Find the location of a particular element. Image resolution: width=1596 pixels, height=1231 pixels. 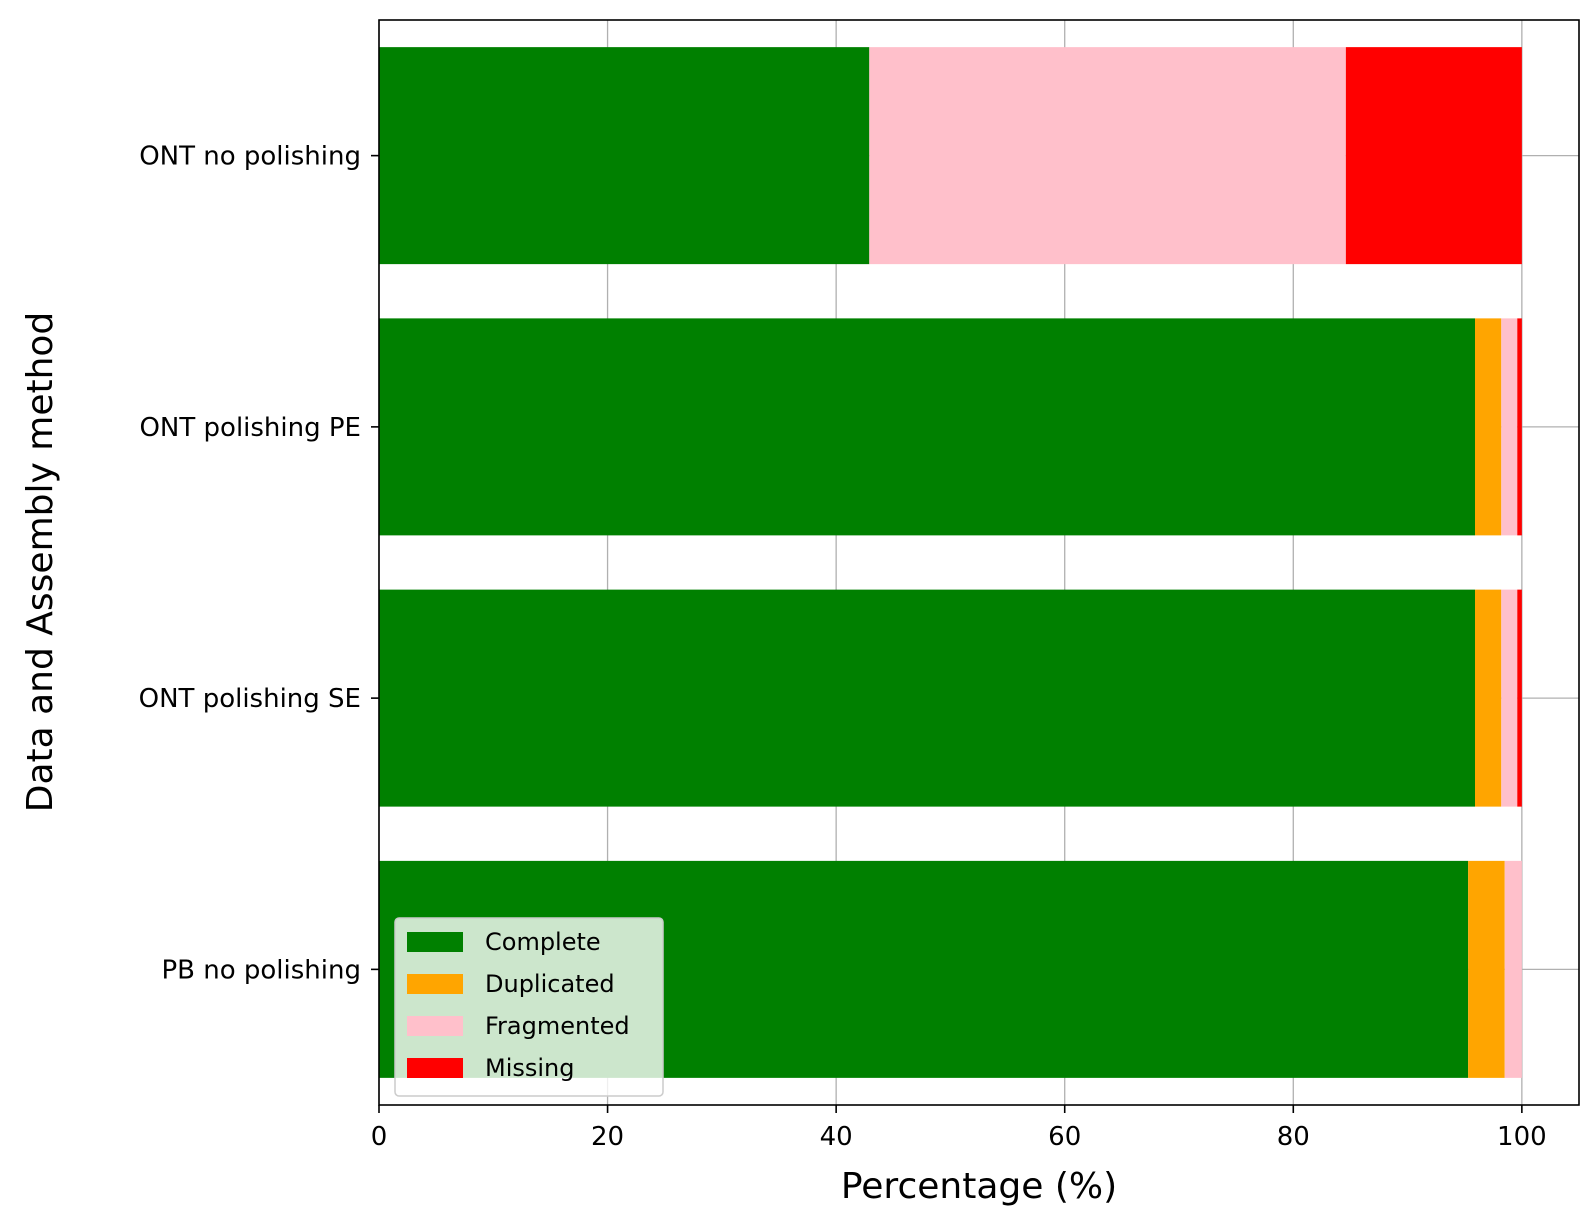

bar-duplicated-ont-polishing-pe is located at coordinates (1488, 427).